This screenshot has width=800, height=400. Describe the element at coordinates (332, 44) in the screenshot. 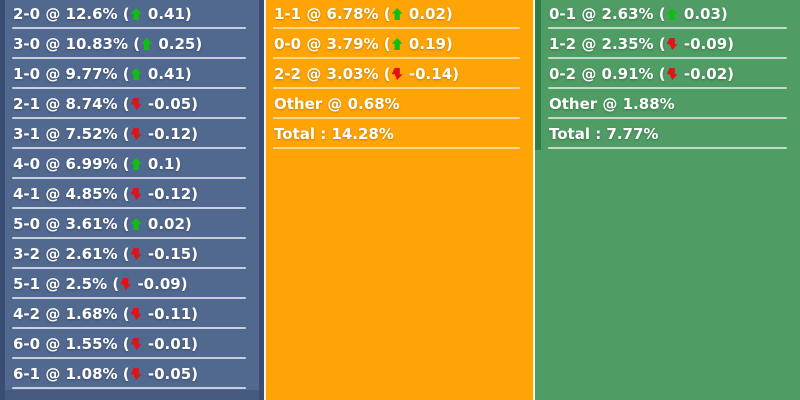

I see `score-text: 0-0 @ 3.79% (` at that location.